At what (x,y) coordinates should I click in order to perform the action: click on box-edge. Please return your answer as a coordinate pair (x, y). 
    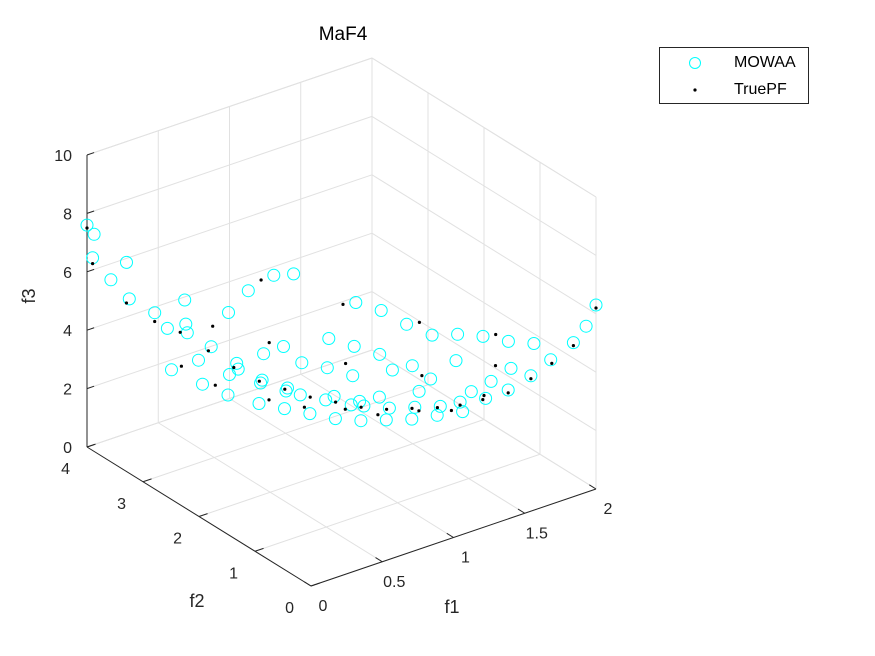
    Looking at the image, I should click on (484, 127).